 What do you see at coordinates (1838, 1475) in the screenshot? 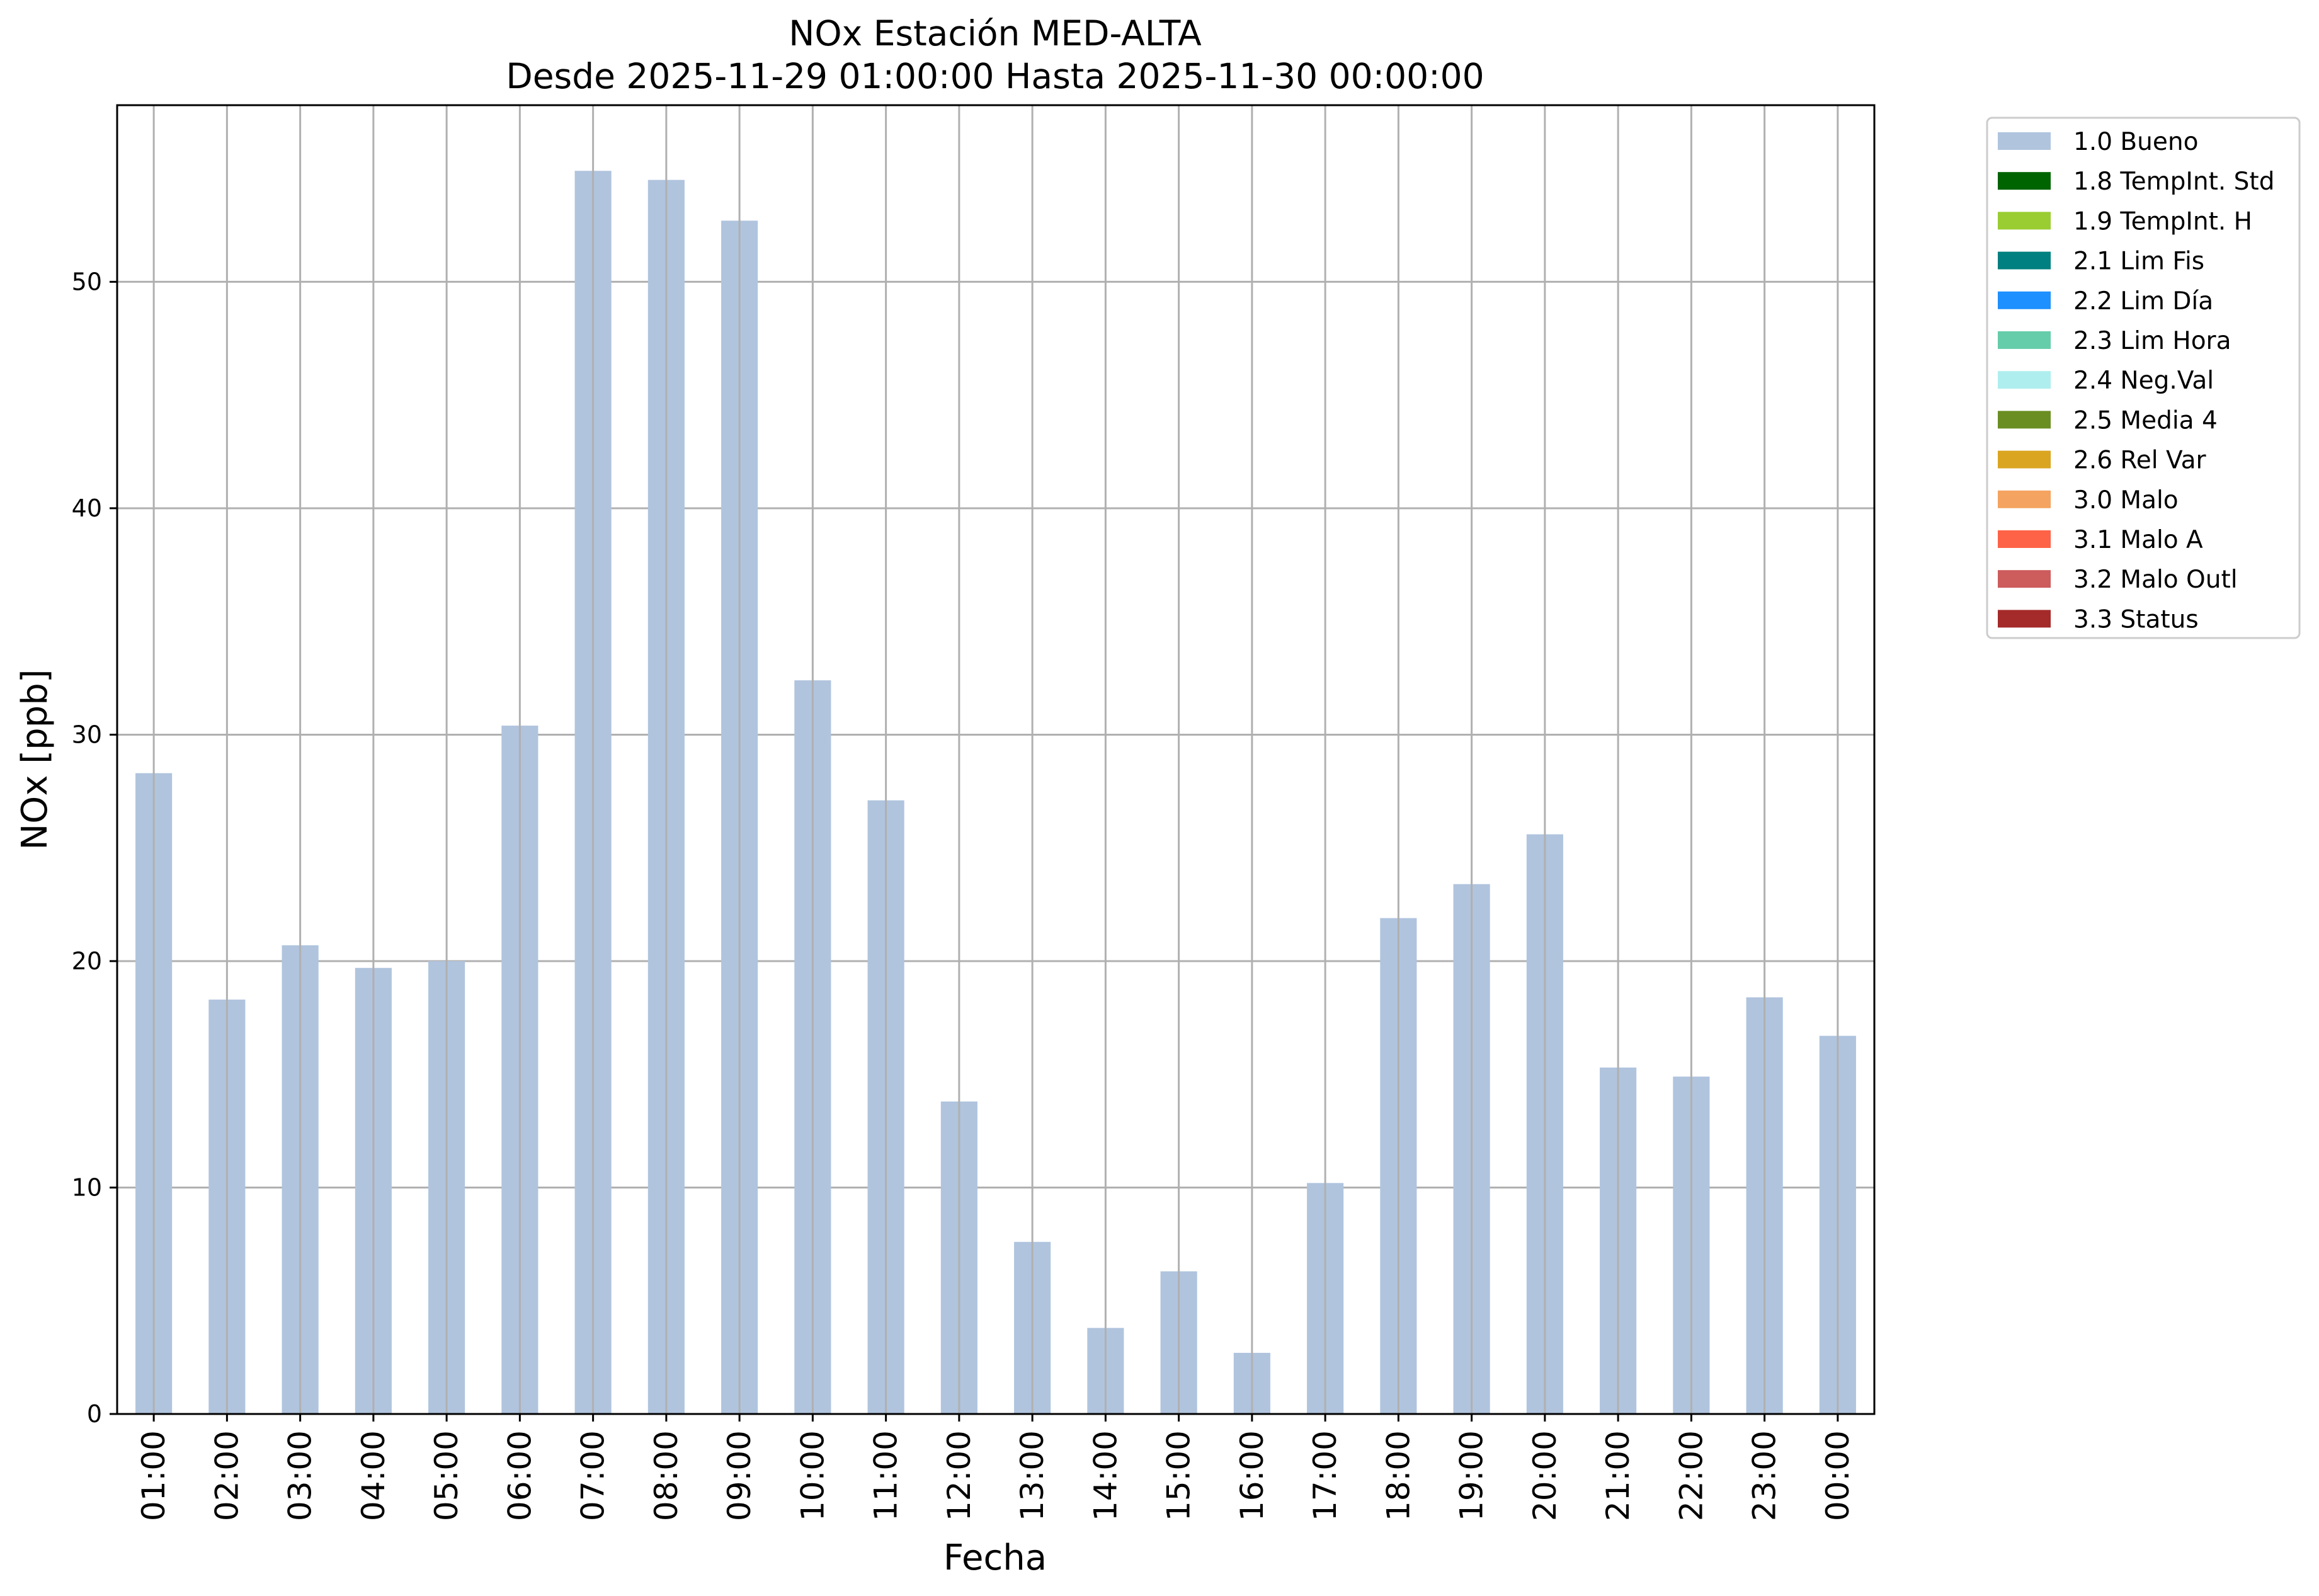
I see `x-tick-label: 00:00` at bounding box center [1838, 1475].